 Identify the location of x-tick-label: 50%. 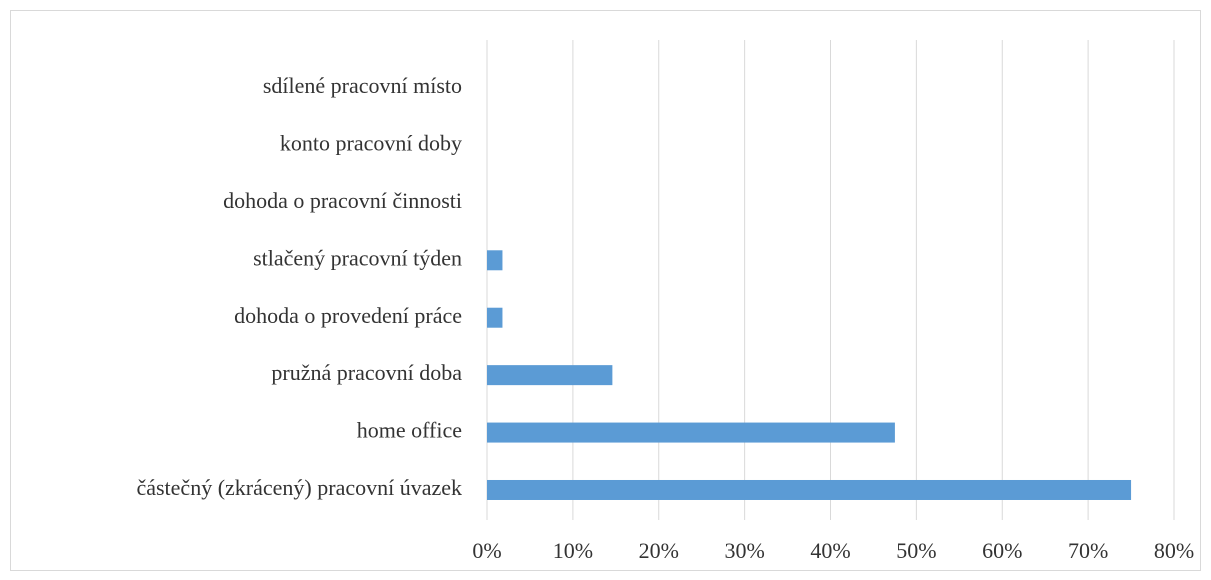
(916, 550).